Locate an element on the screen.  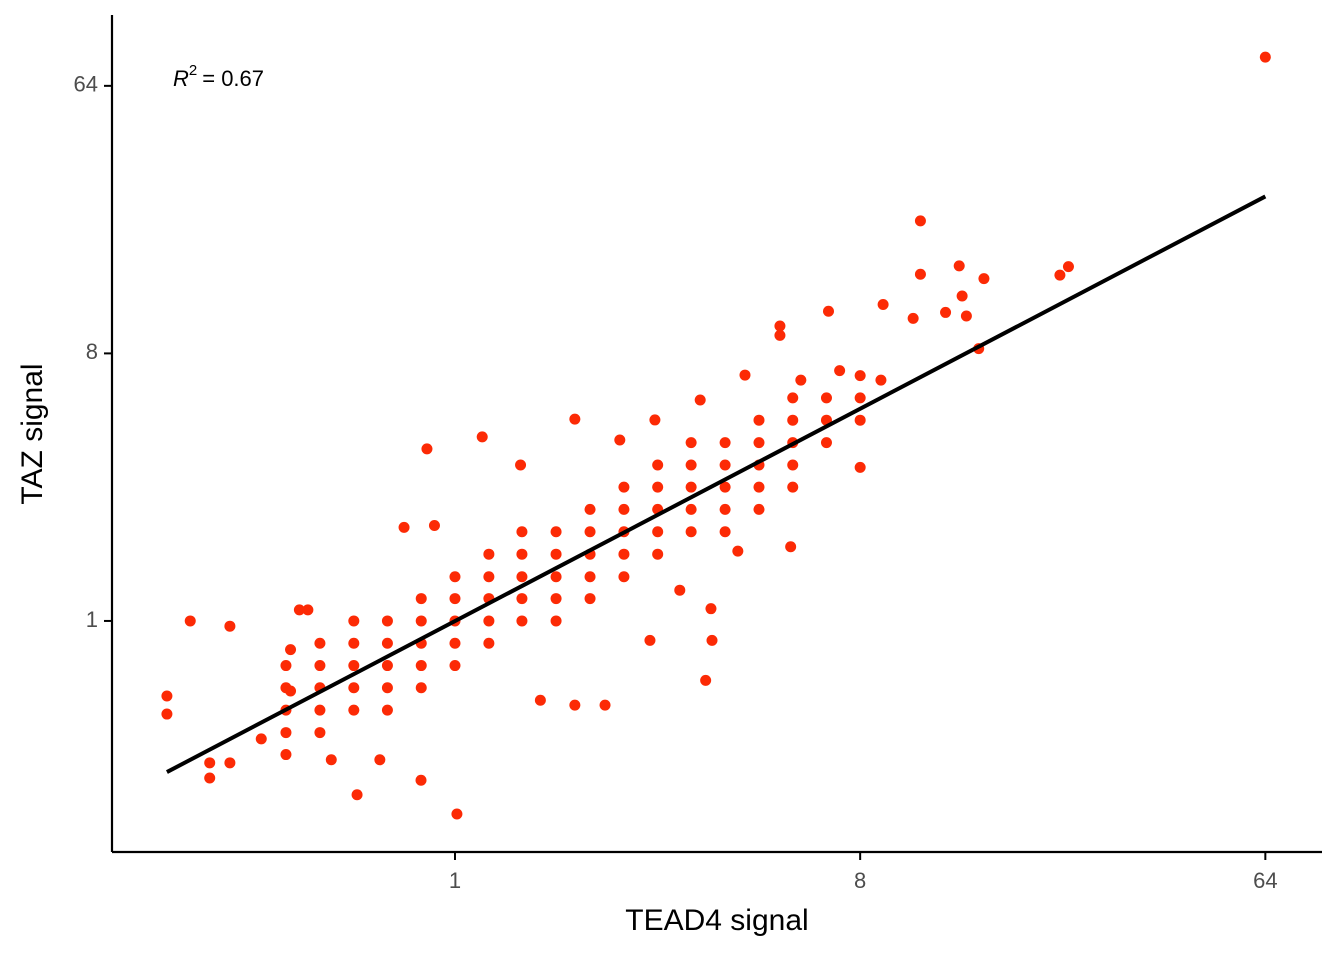
y-tick-label: 64 is located at coordinates (86, 84).